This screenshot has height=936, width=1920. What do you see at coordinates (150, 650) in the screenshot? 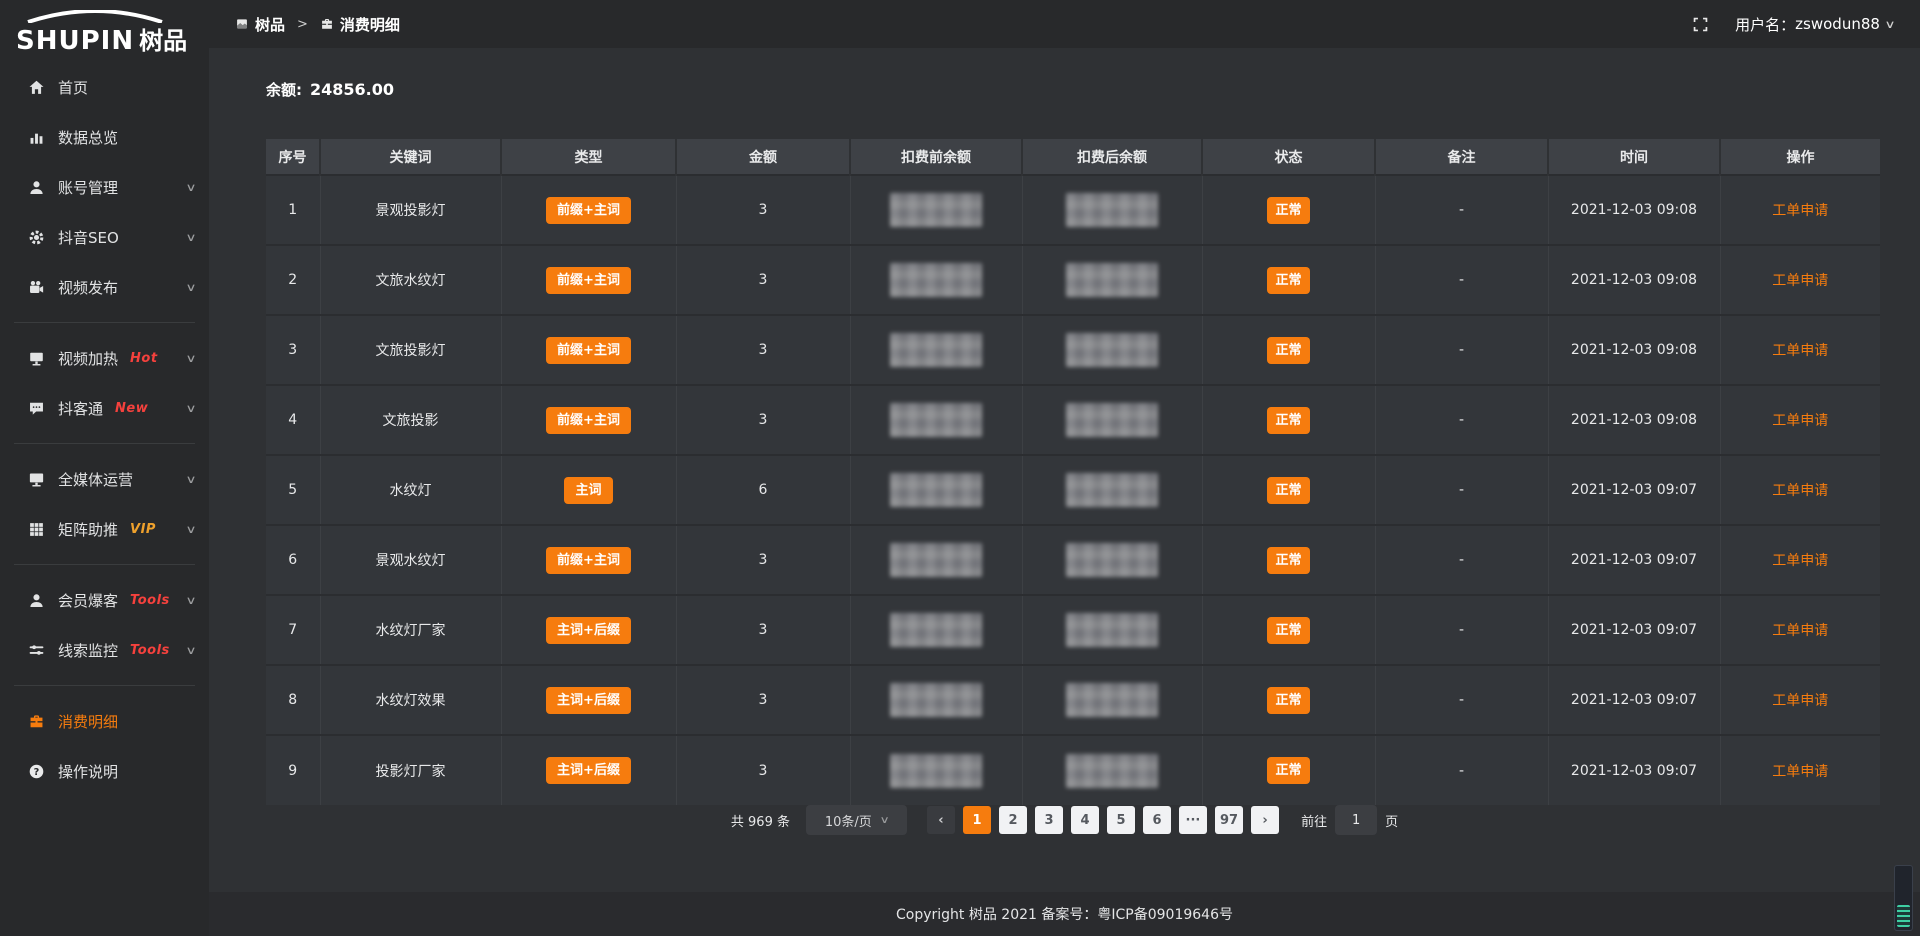
I see `sidebar-item-tag: Tools` at bounding box center [150, 650].